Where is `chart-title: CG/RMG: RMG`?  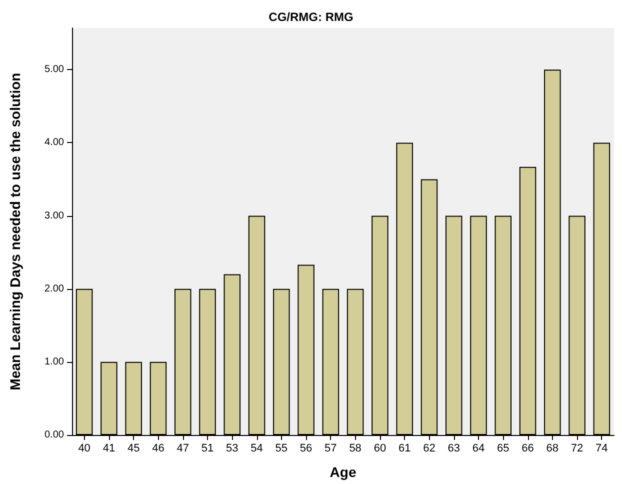 chart-title: CG/RMG: RMG is located at coordinates (311, 17).